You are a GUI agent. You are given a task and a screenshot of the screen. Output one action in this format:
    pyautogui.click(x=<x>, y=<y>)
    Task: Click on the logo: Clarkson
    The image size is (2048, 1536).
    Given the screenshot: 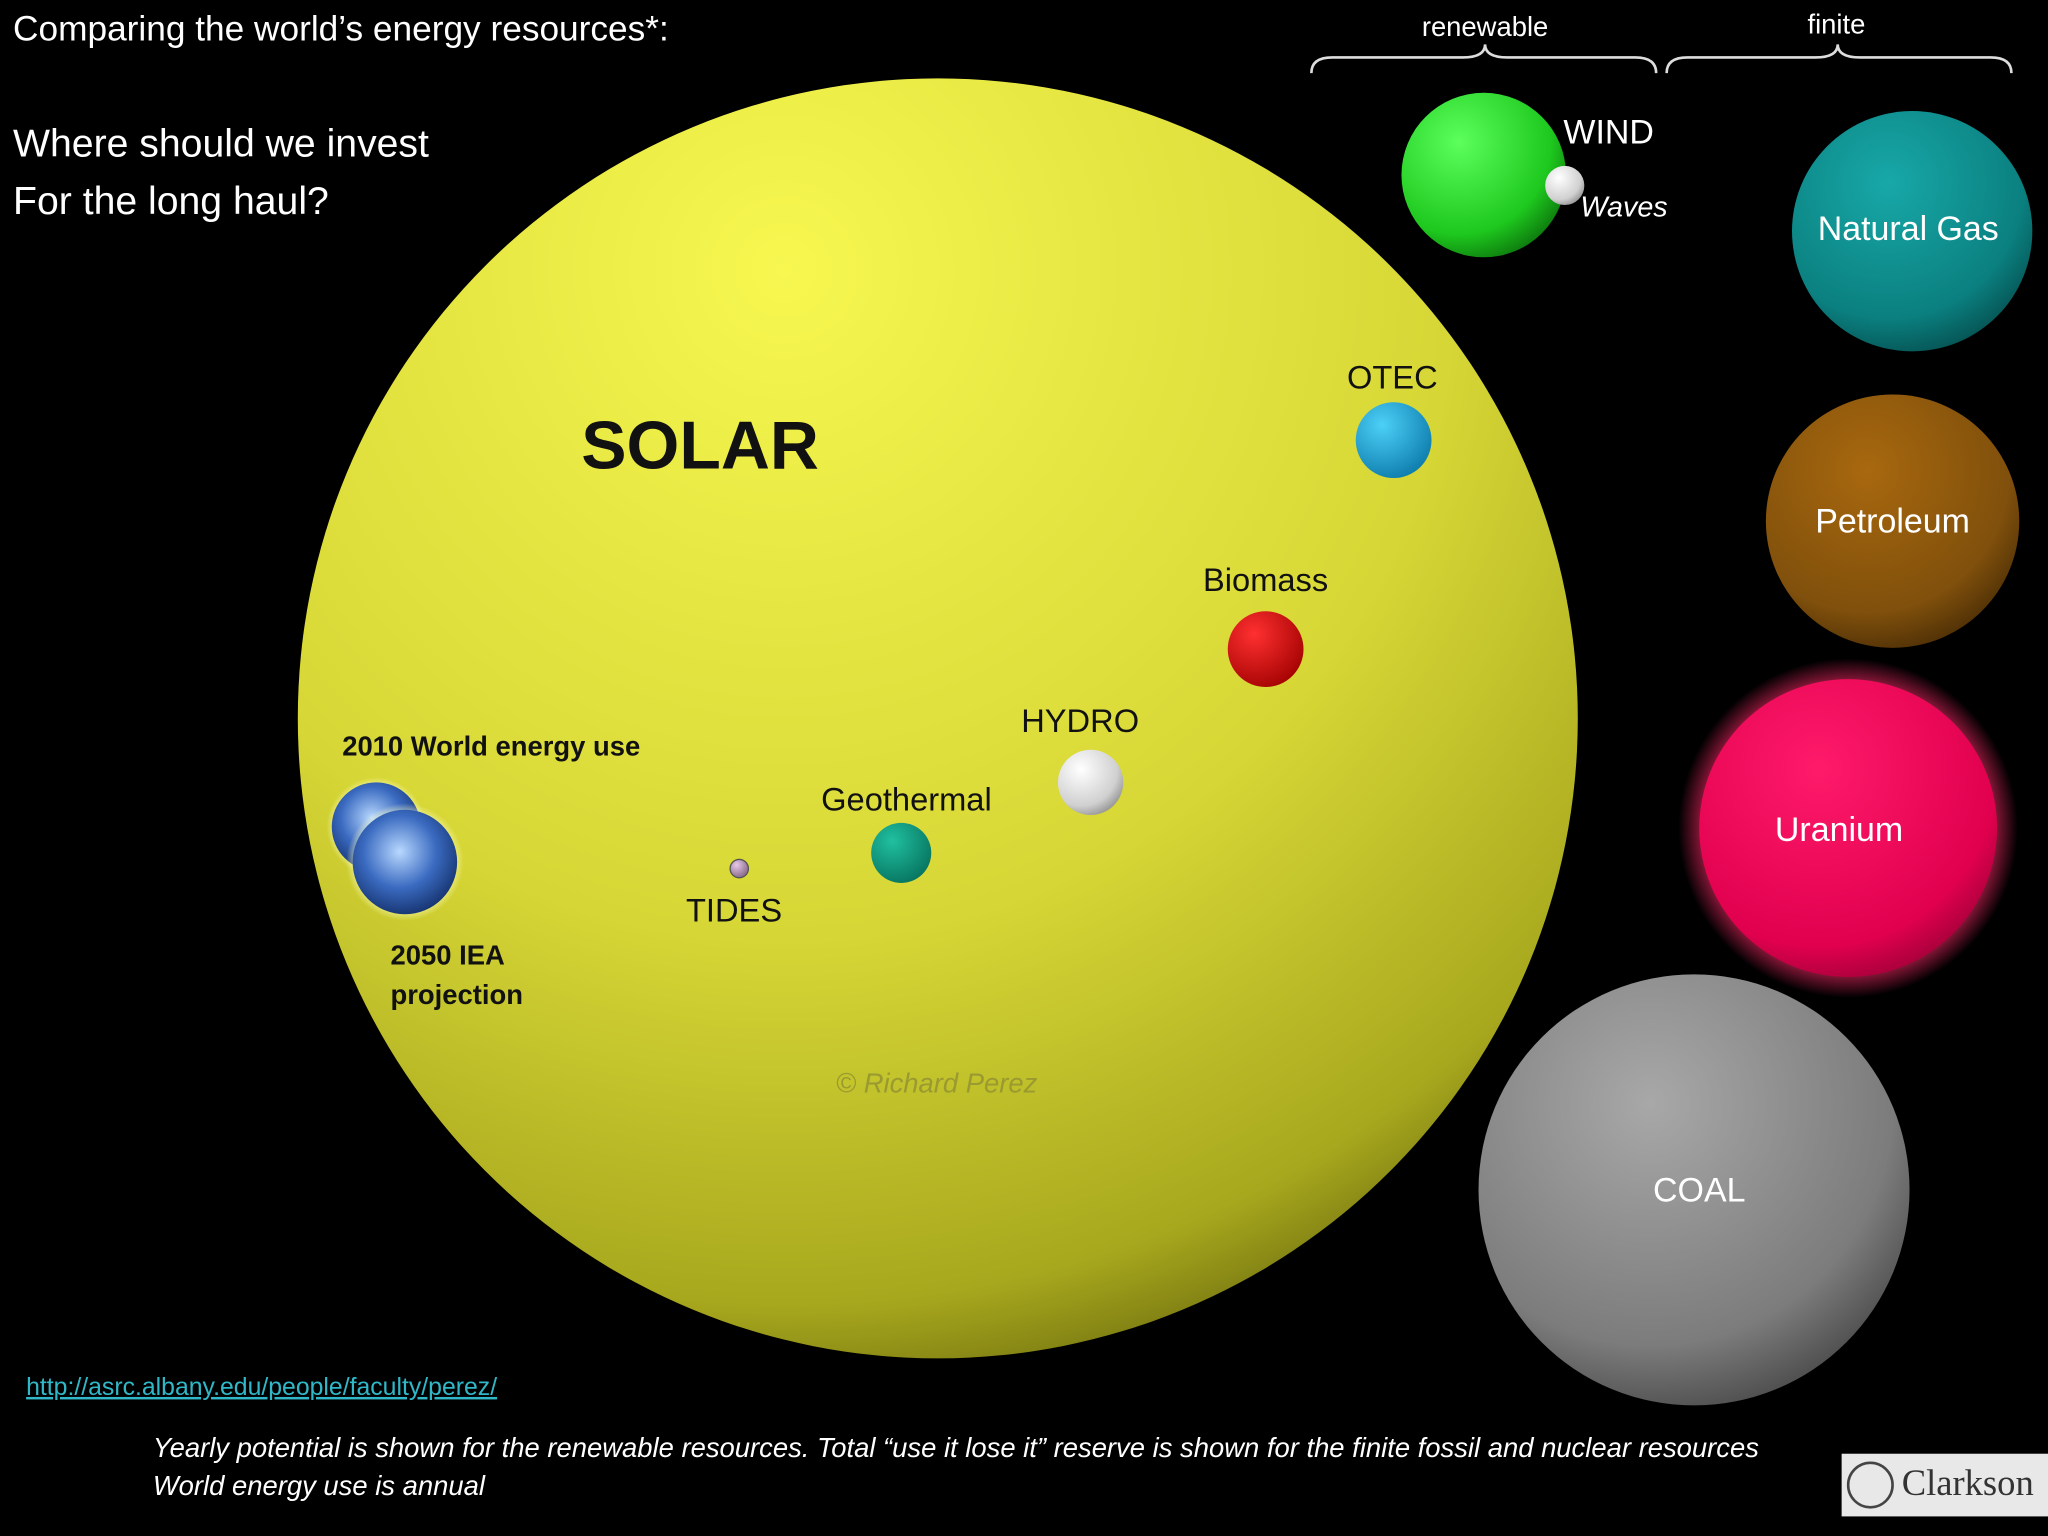 What is the action you would take?
    pyautogui.click(x=1968, y=1482)
    